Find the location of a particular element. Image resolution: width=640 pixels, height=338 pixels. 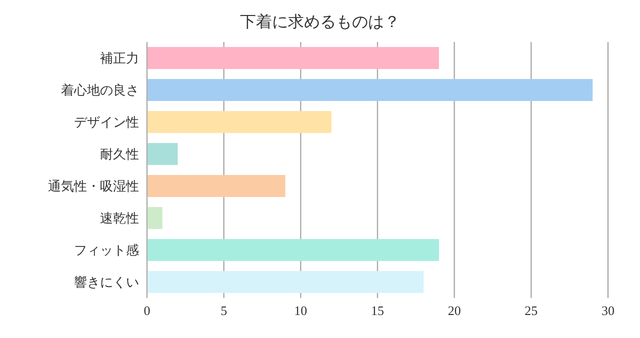

x-tick-label: 20 is located at coordinates (454, 310).